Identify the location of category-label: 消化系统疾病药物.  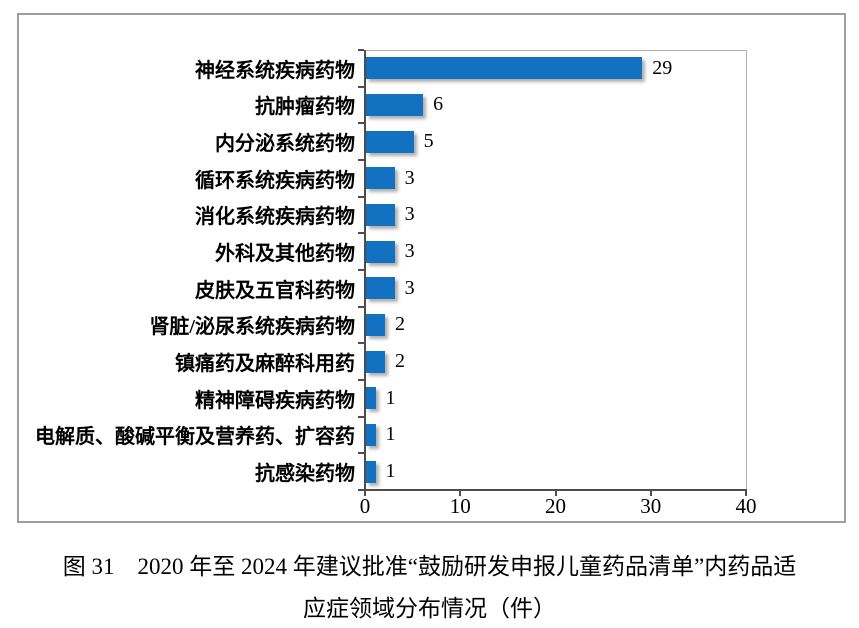
(275, 217).